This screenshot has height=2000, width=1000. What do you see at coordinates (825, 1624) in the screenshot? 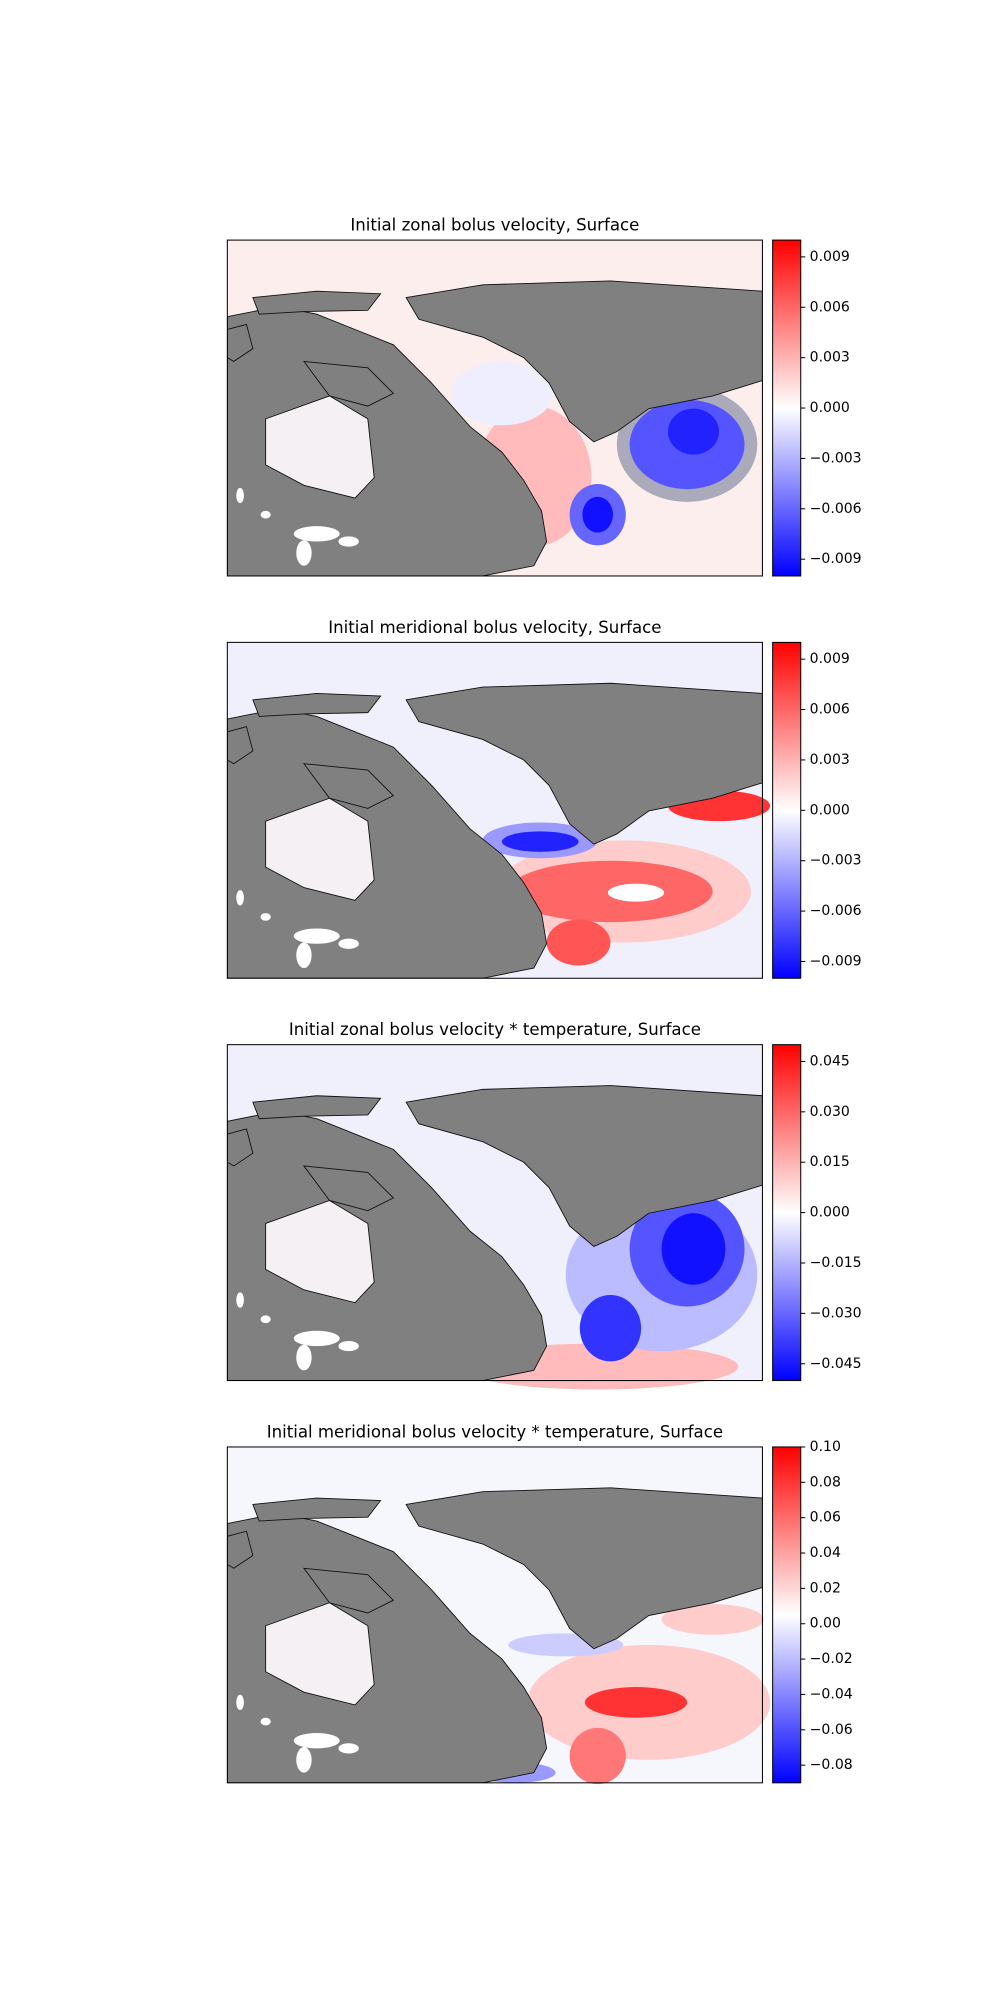
I see `colorbar-tick-label: 0.00` at bounding box center [825, 1624].